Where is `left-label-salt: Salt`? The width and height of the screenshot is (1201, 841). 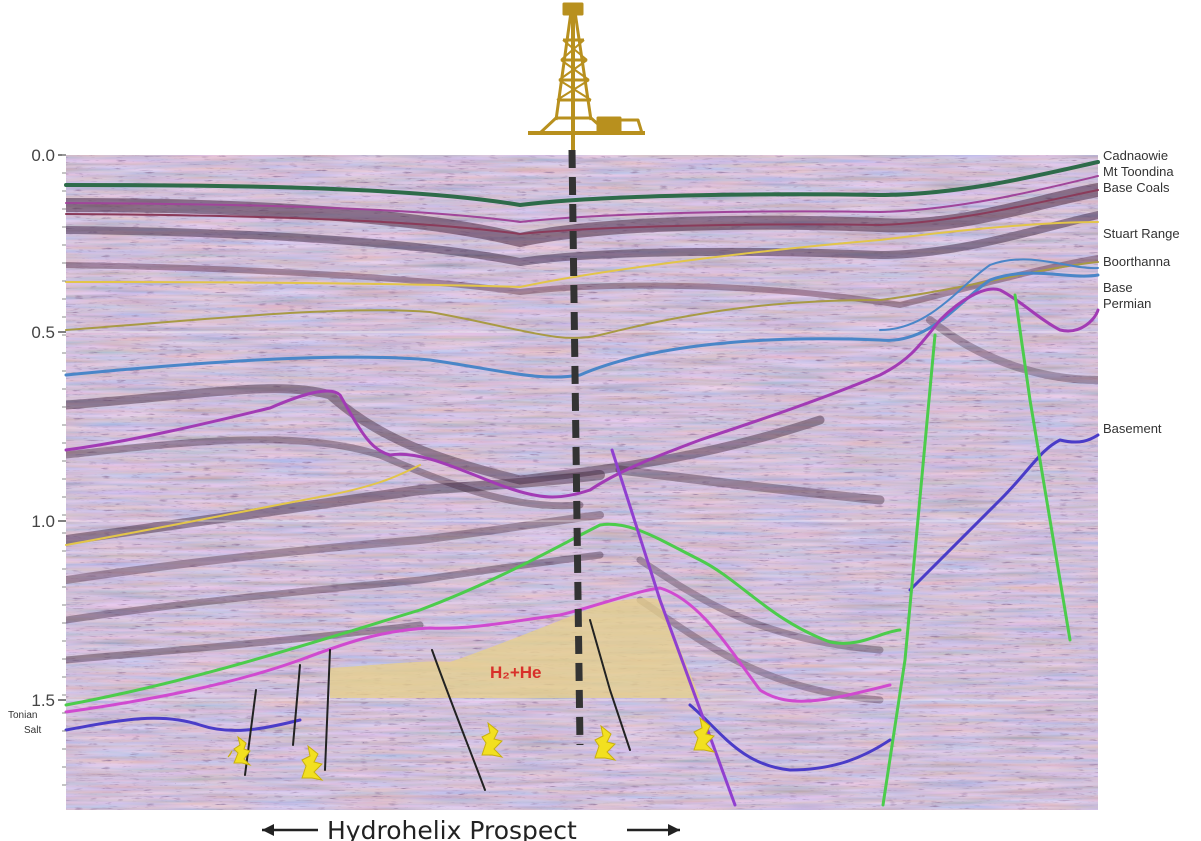
left-label-salt: Salt is located at coordinates (32, 730).